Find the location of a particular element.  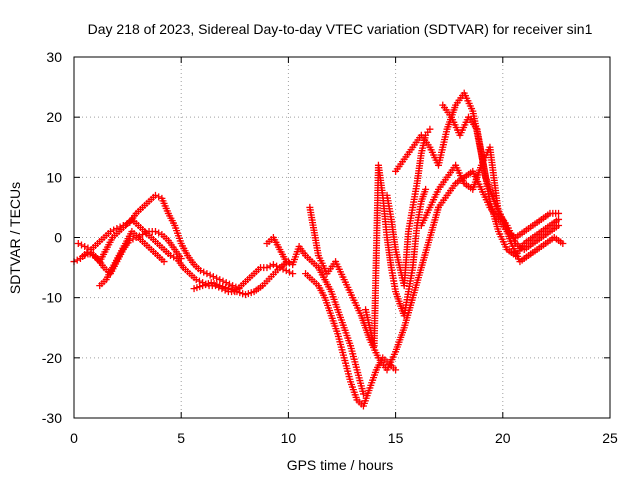

x-tick-label: 0 is located at coordinates (74, 438).